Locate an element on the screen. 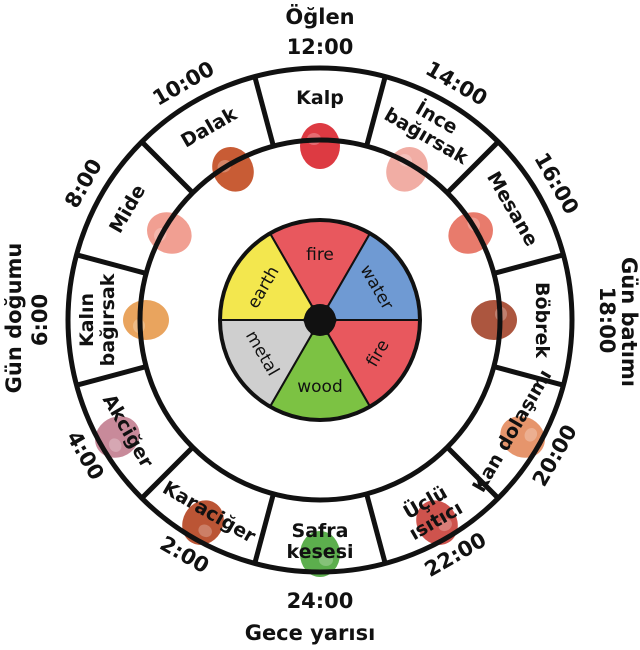 The image size is (640, 650). organ-label: Mide is located at coordinates (127, 209).